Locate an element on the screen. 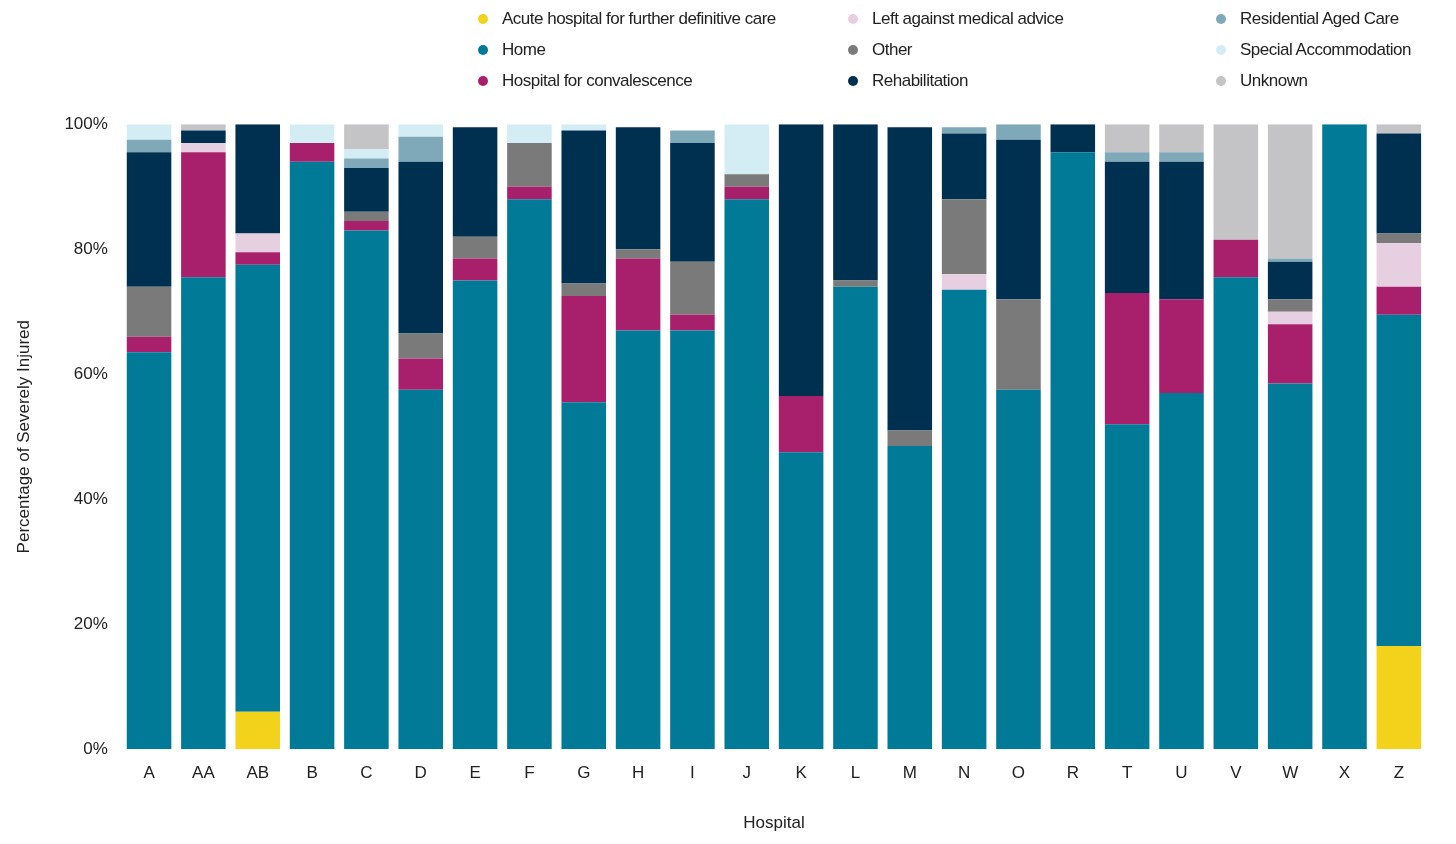  x-tick-label: F is located at coordinates (529, 773).